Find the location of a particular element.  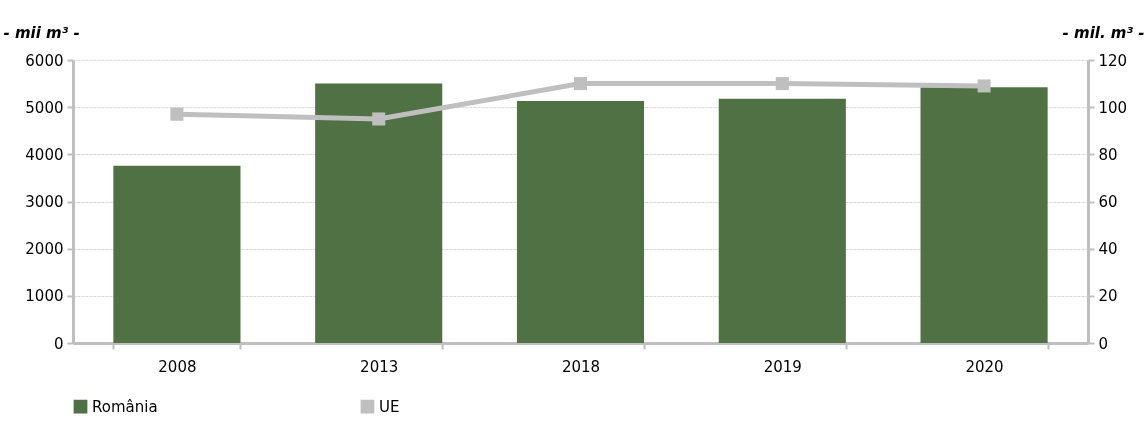

y-tick-label: 1000 is located at coordinates (44, 296).